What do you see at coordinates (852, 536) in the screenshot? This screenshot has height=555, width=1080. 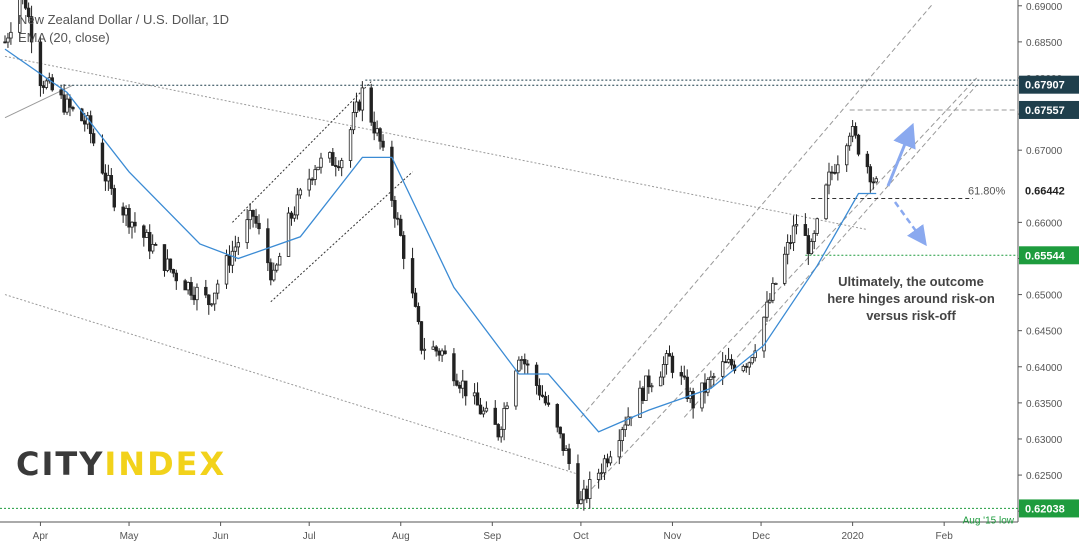 I see `x-tick-label: 2020` at bounding box center [852, 536].